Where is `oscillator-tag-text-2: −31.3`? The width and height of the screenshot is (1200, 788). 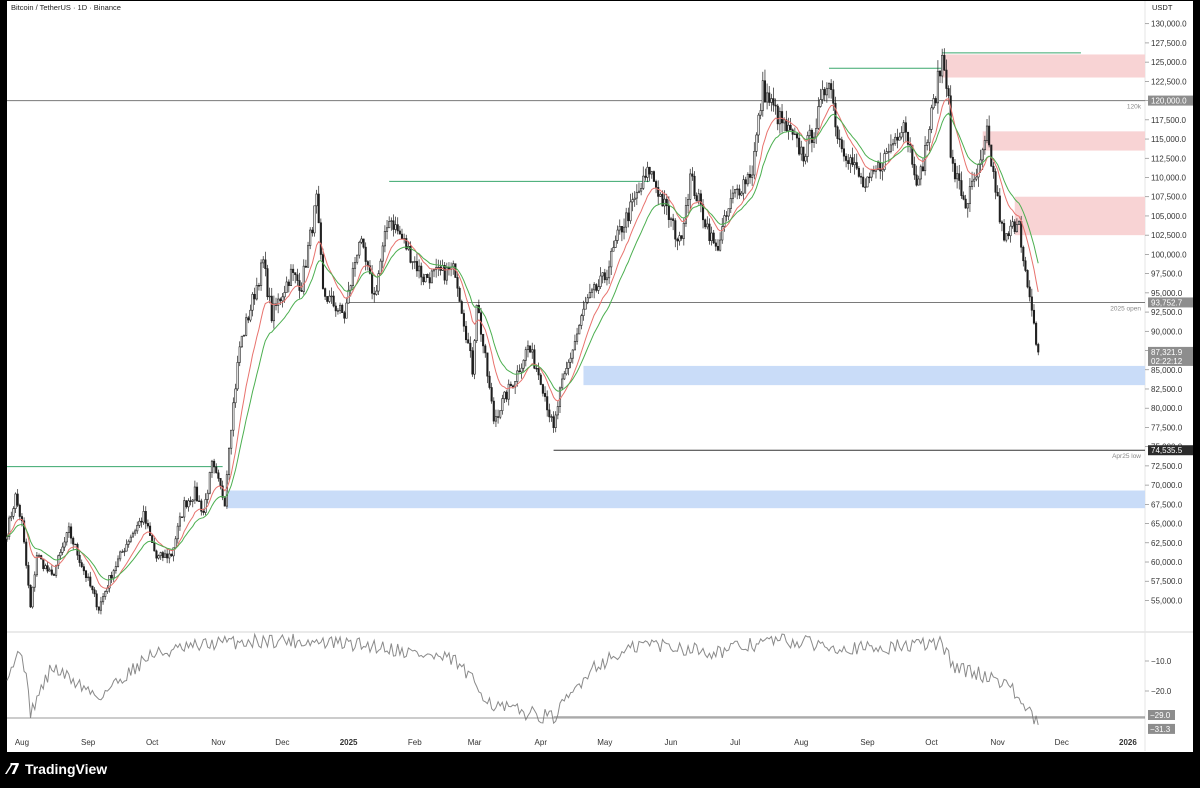
oscillator-tag-text-2: −31.3 is located at coordinates (1160, 729).